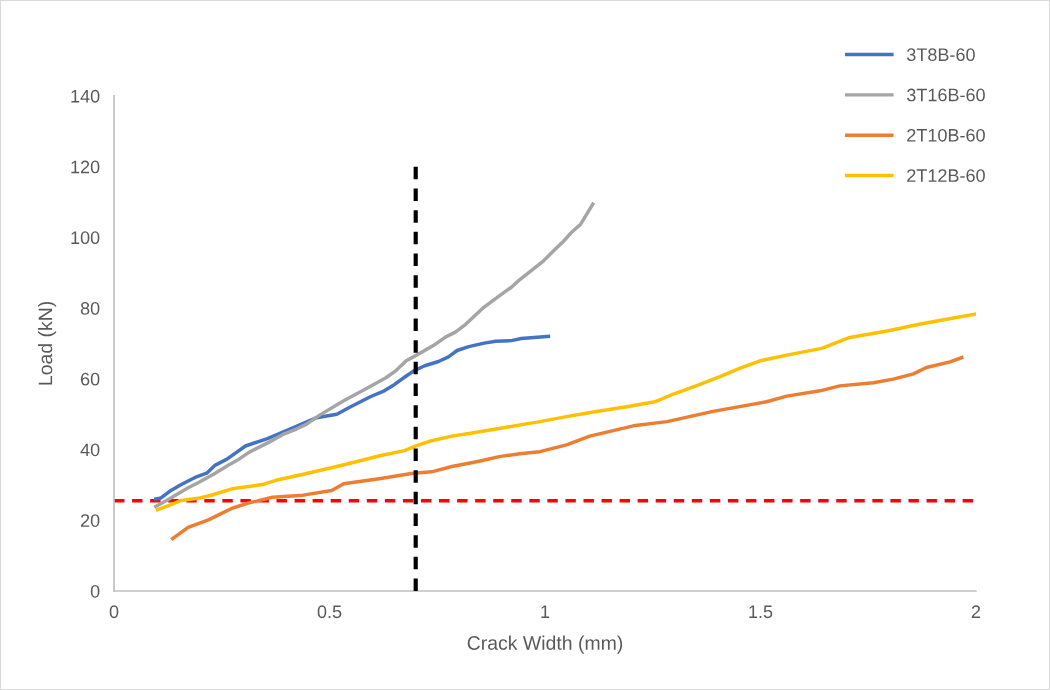 This screenshot has width=1050, height=690. What do you see at coordinates (85, 167) in the screenshot?
I see `y-tick-label: 120` at bounding box center [85, 167].